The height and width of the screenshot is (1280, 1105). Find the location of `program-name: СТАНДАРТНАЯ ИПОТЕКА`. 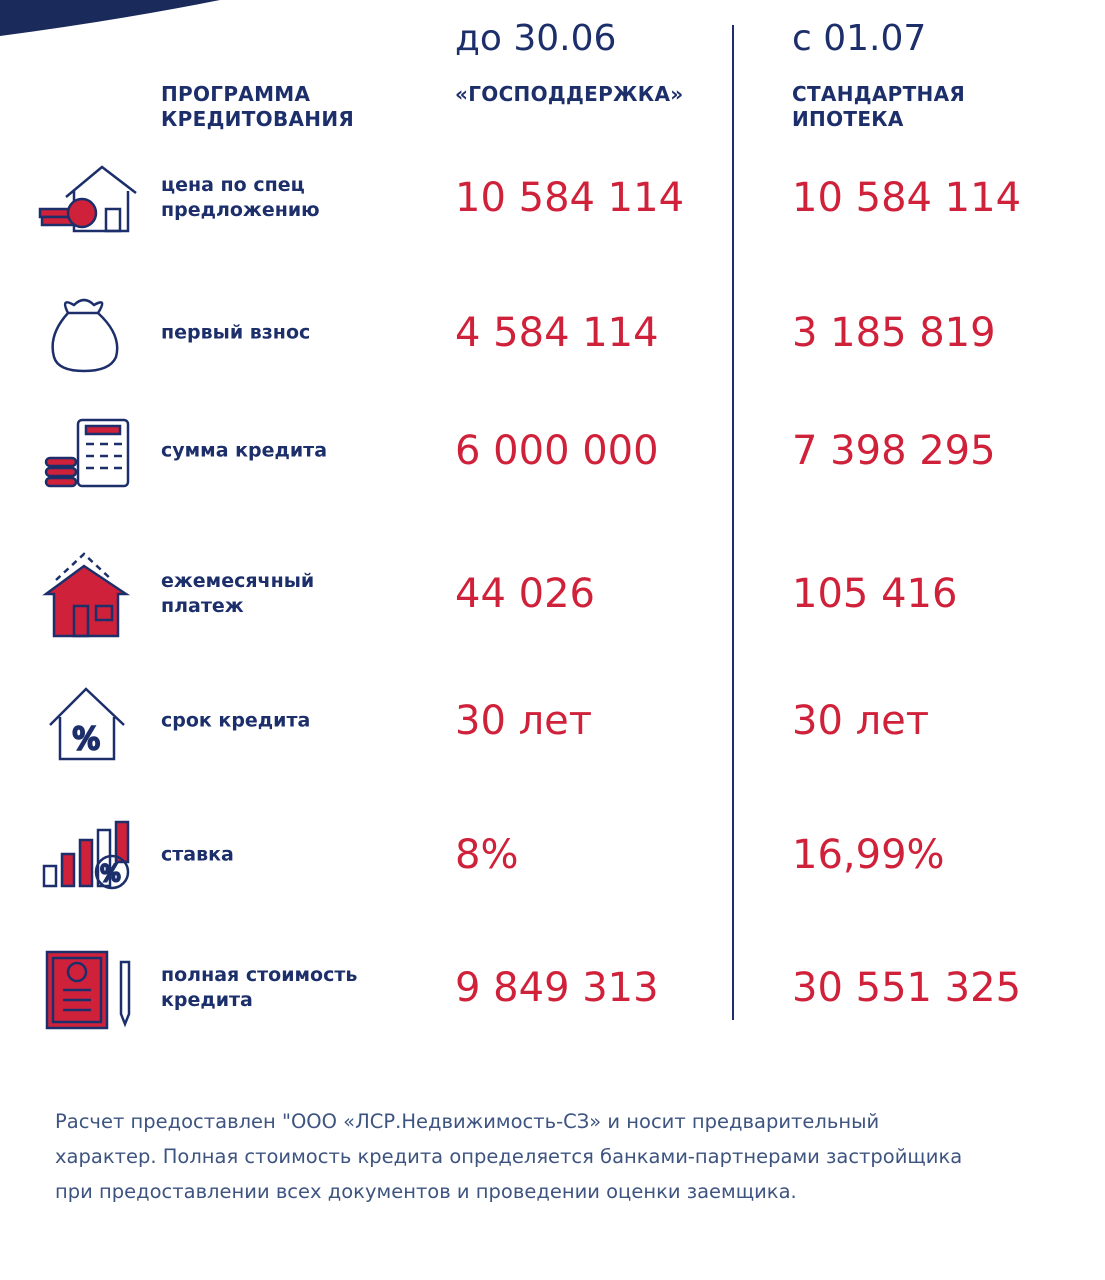

program-name: СТАНДАРТНАЯ ИПОТЕКА is located at coordinates (879, 106).